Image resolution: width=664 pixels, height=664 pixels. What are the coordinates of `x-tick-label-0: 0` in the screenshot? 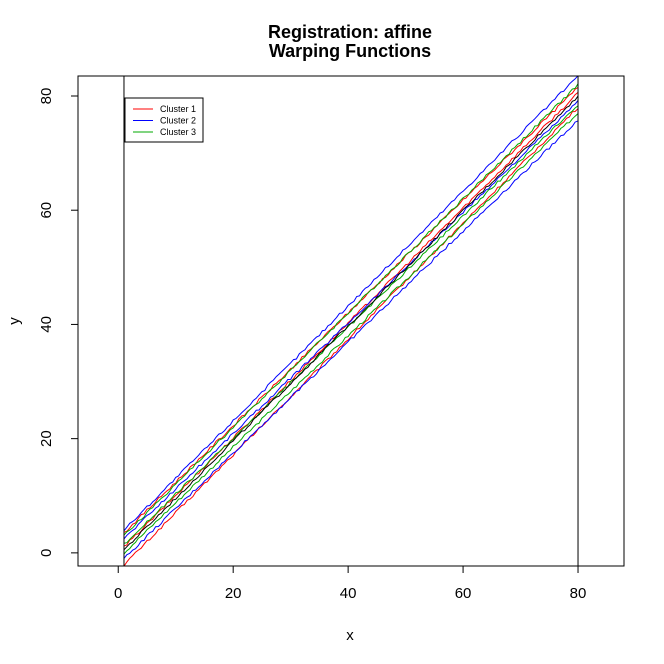 It's located at (118, 593).